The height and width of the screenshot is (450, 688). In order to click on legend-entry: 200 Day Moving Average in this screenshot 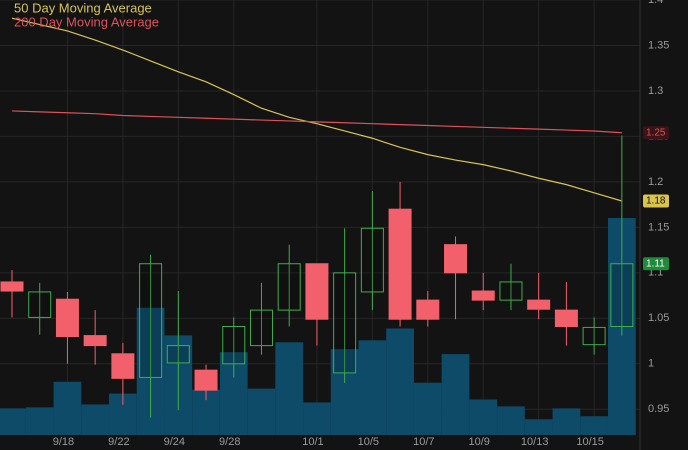, I will do `click(86, 21)`.